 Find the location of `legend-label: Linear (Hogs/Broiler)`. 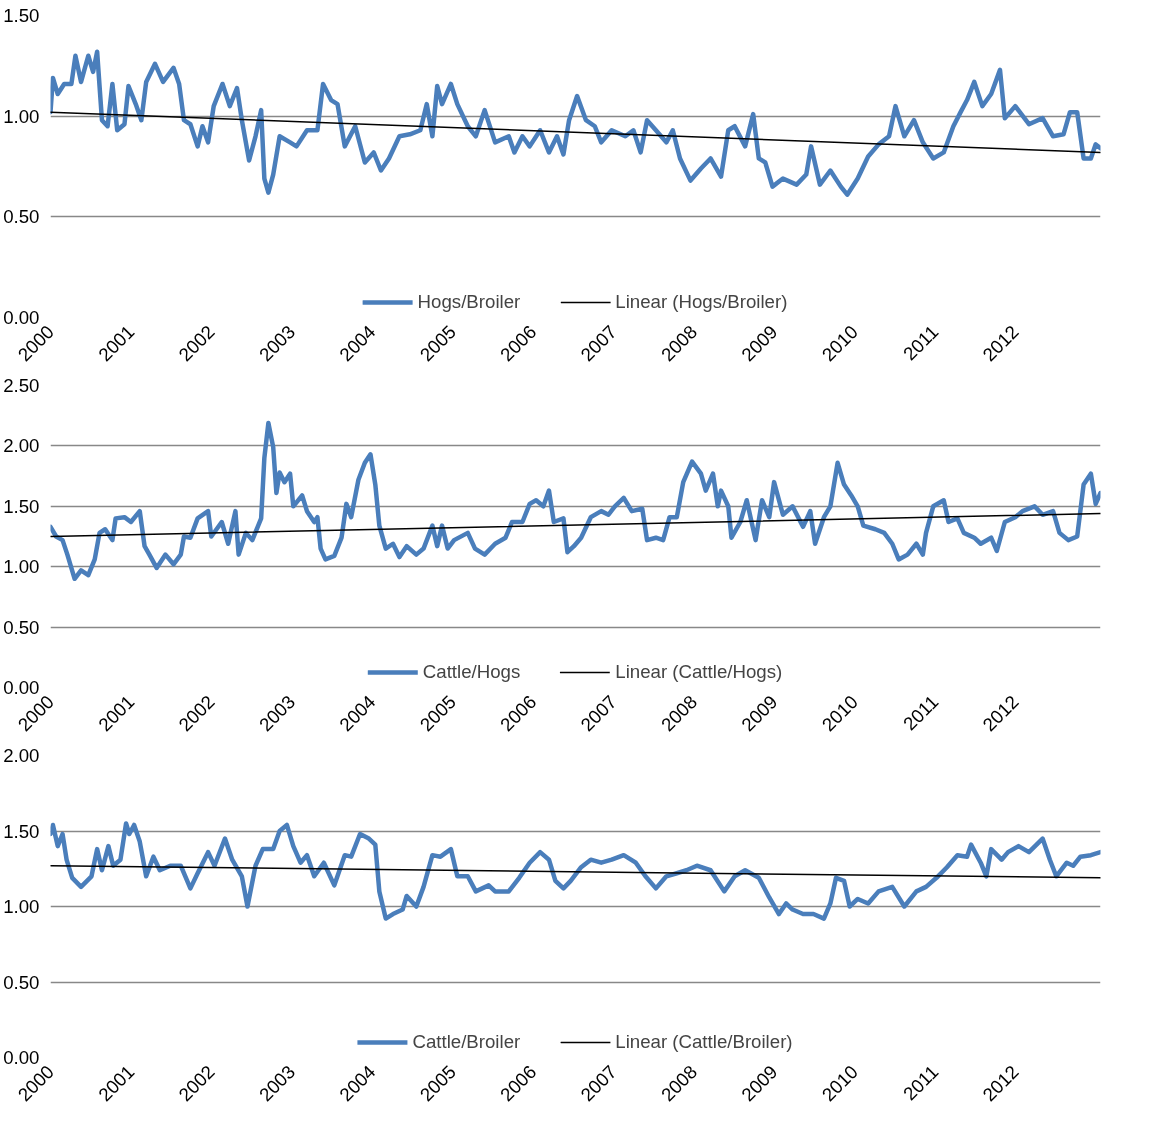

legend-label: Linear (Hogs/Broiler) is located at coordinates (701, 302).